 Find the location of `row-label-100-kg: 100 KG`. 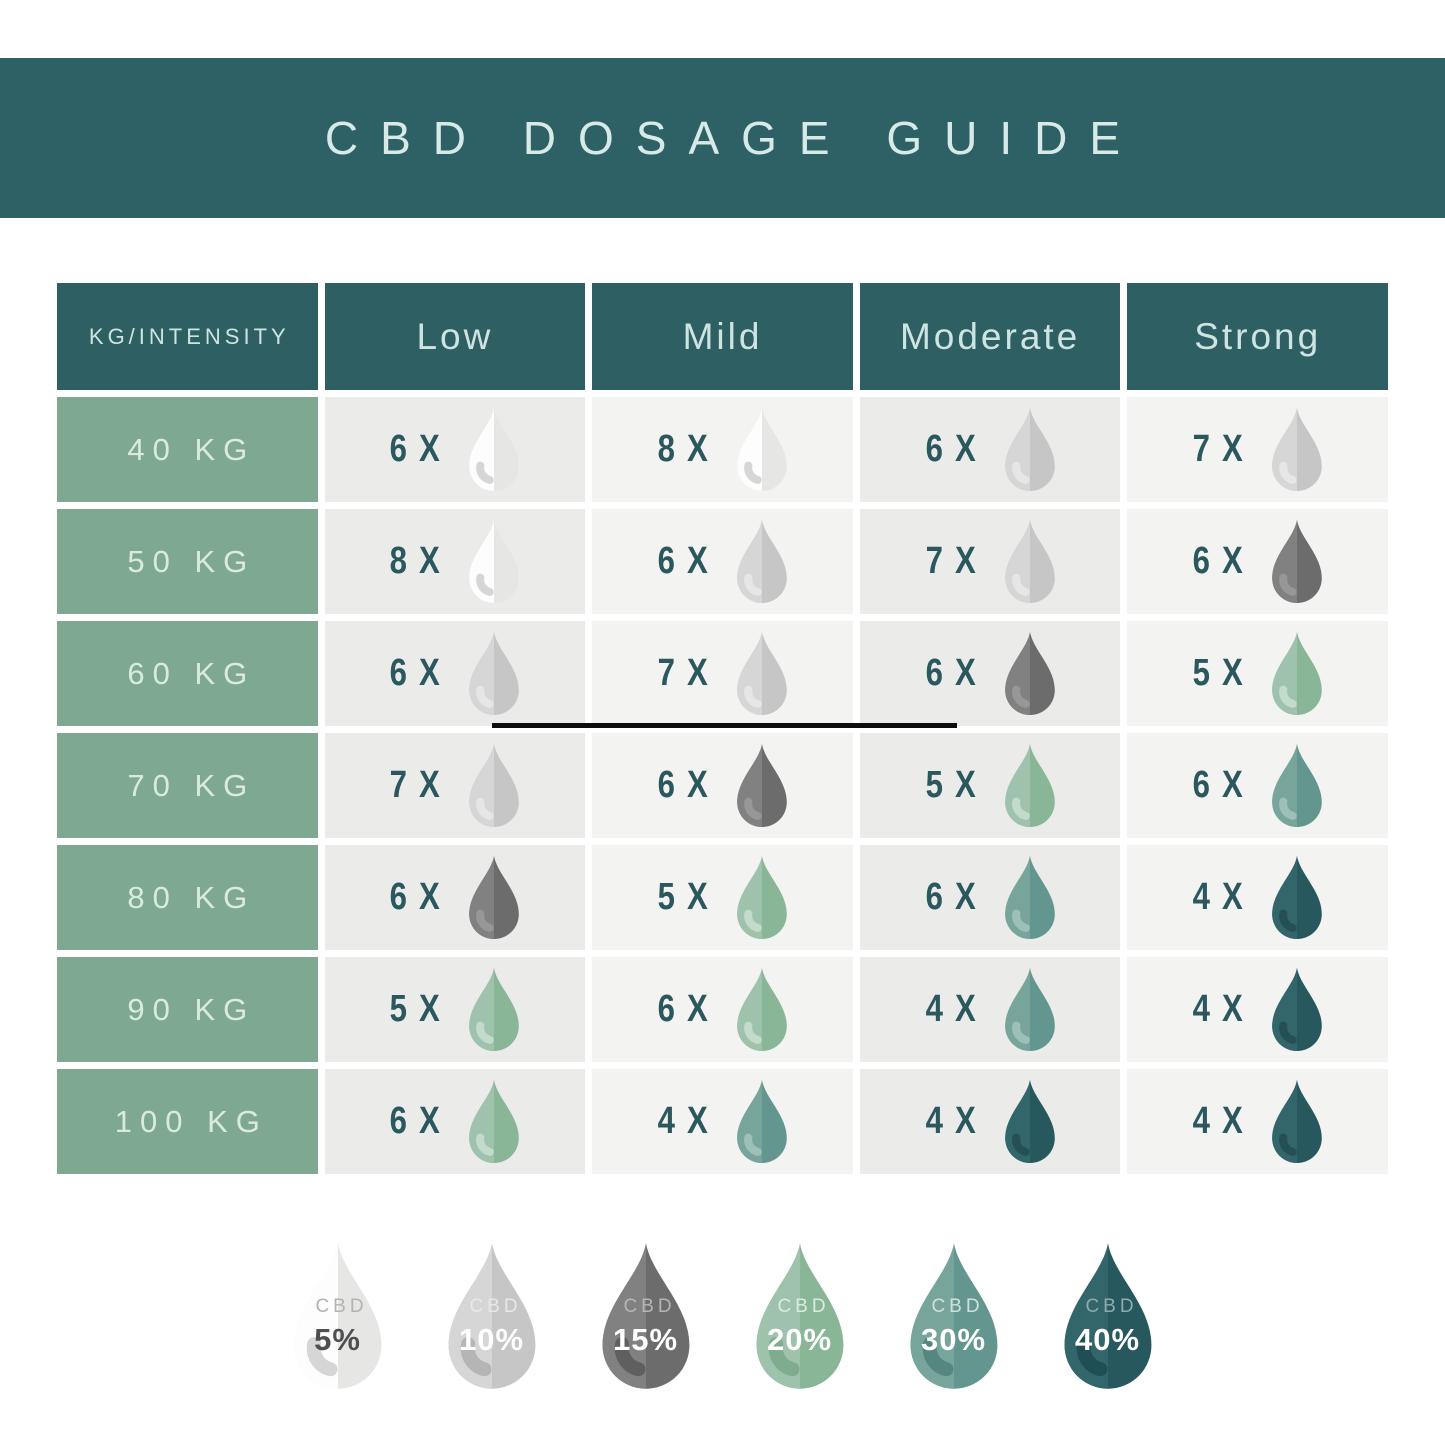

row-label-100-kg: 100 KG is located at coordinates (187, 1121).